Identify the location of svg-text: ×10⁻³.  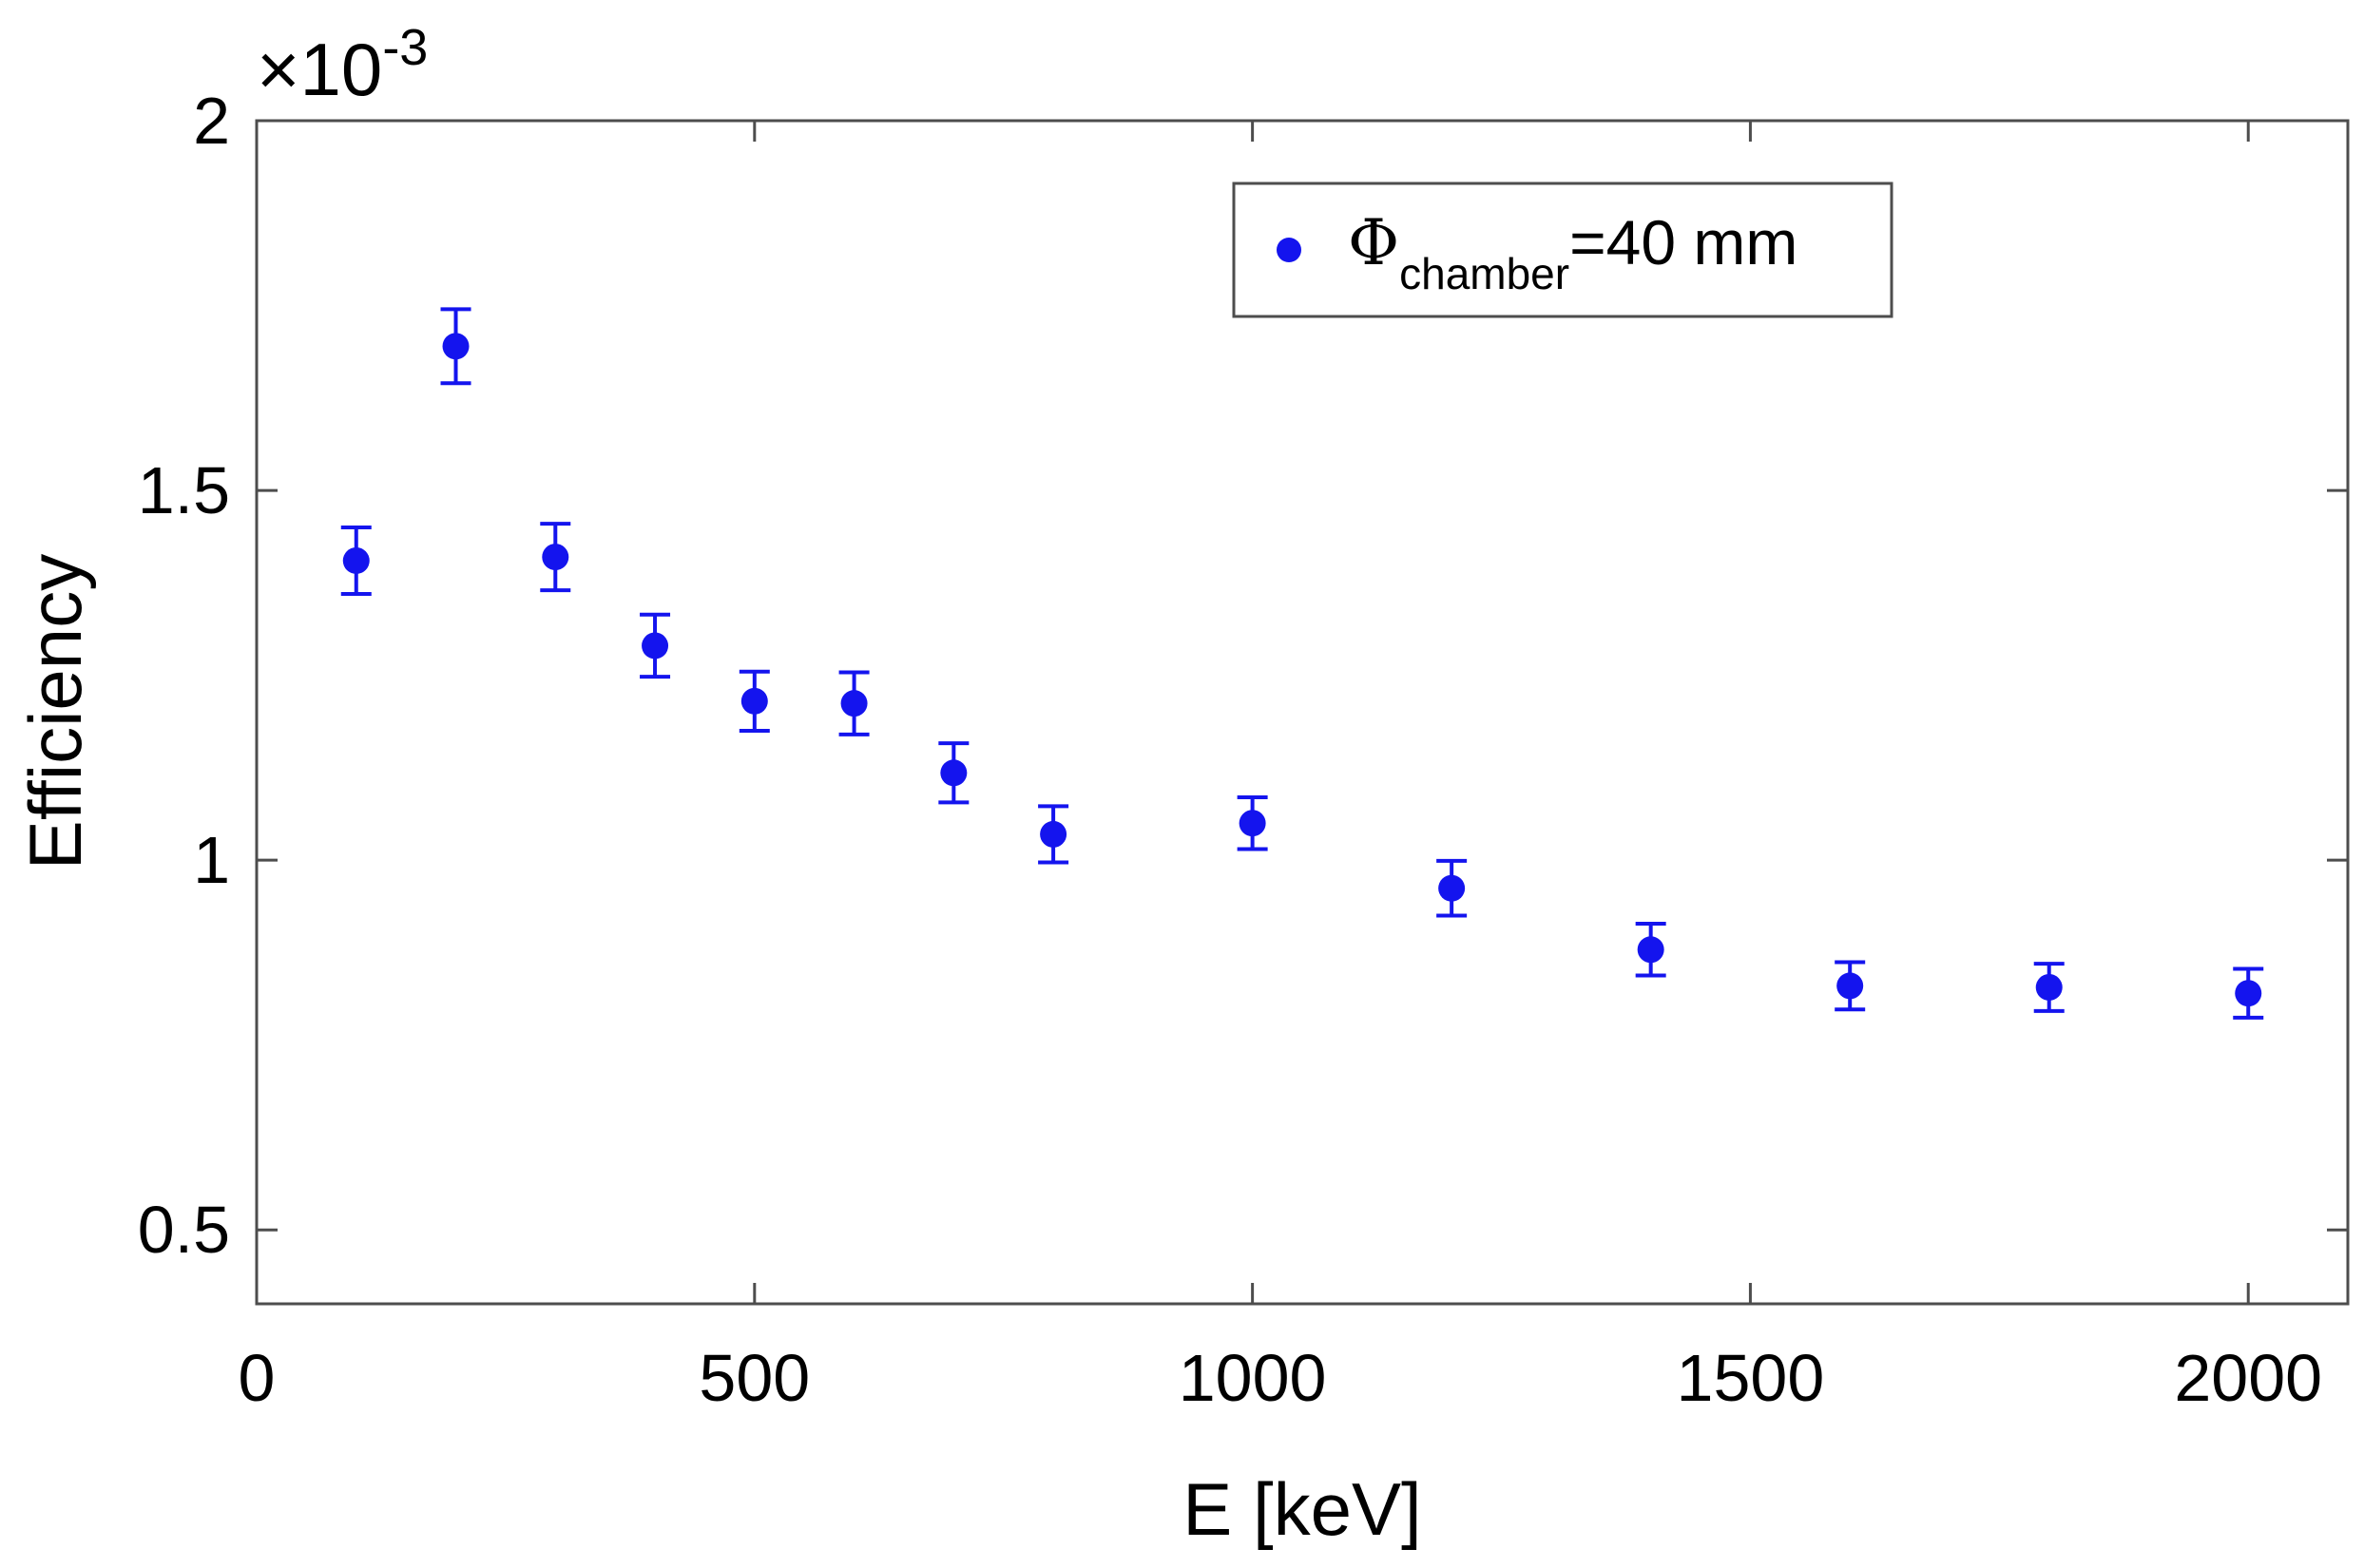
(342, 65).